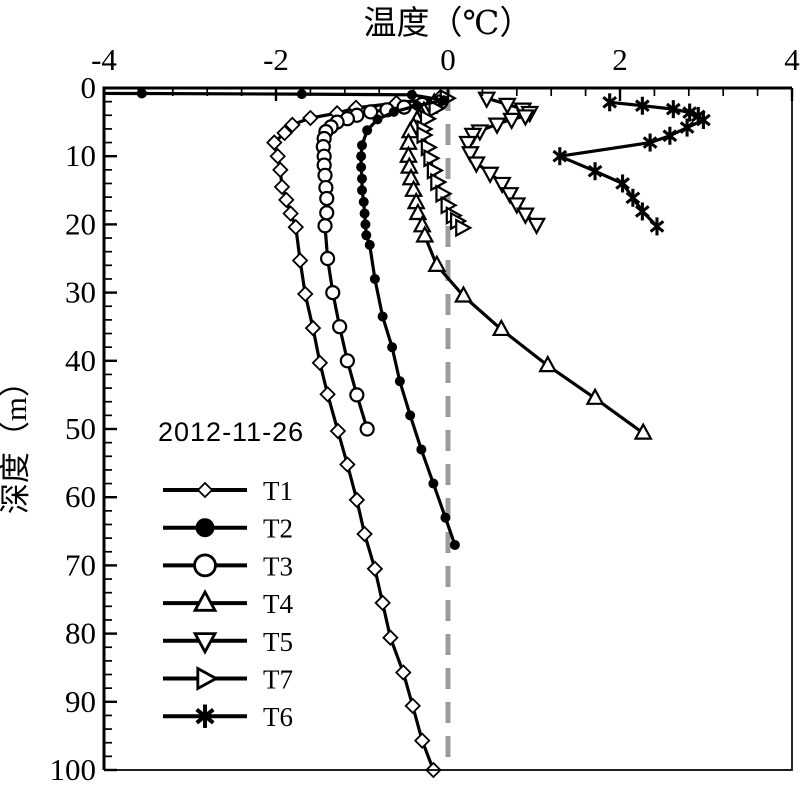 This screenshot has width=800, height=790. I want to click on y-tick-label: 80, so click(80, 633).